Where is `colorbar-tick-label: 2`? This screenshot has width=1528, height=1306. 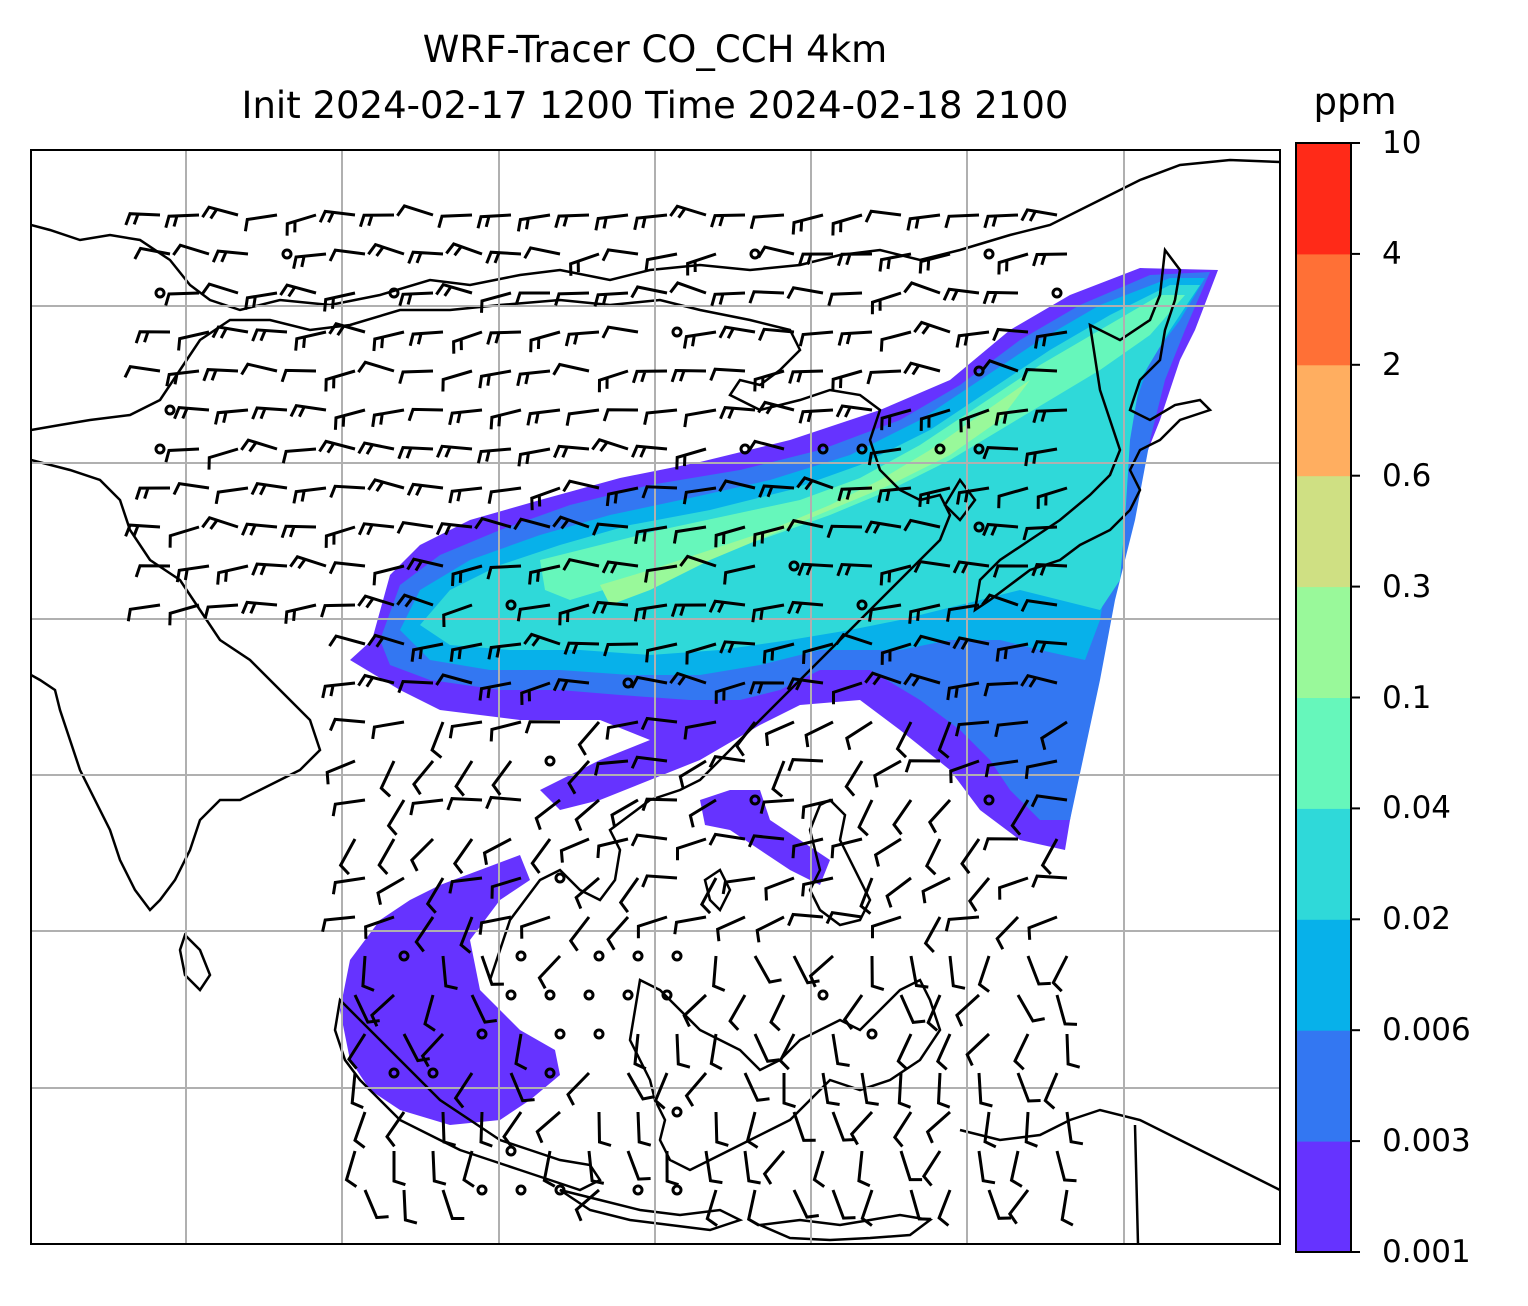 colorbar-tick-label: 2 is located at coordinates (1392, 364).